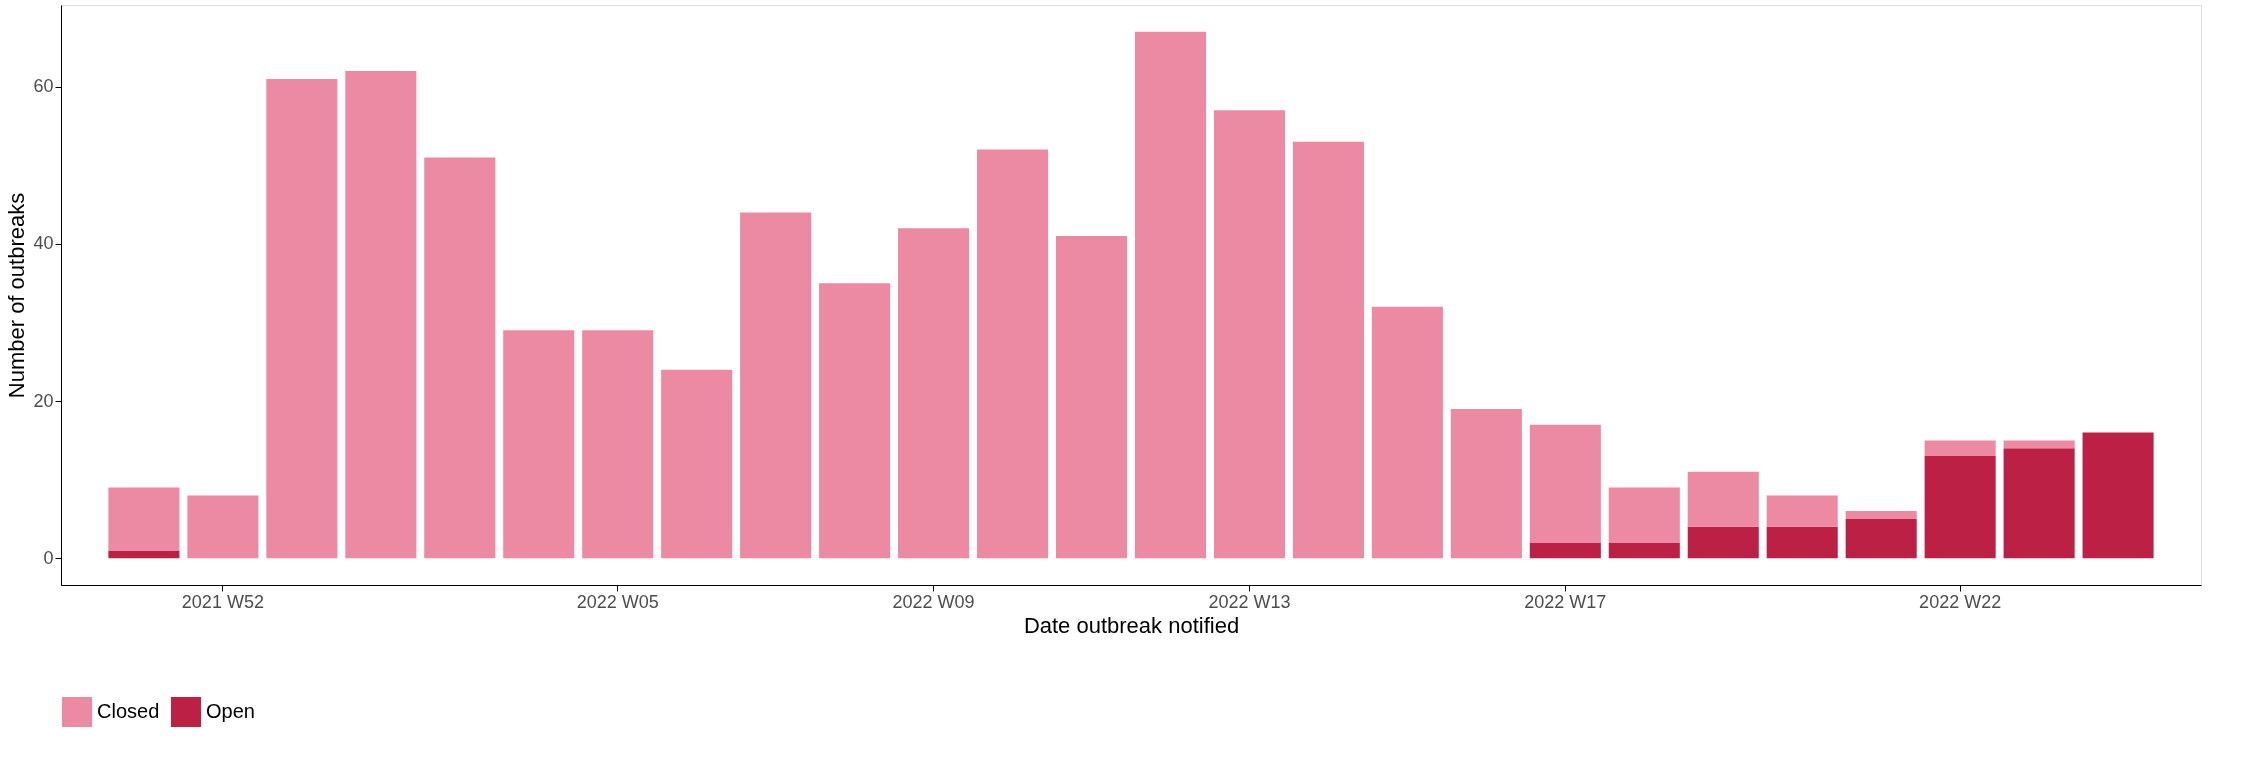  I want to click on y-tick-label: 40, so click(43, 243).